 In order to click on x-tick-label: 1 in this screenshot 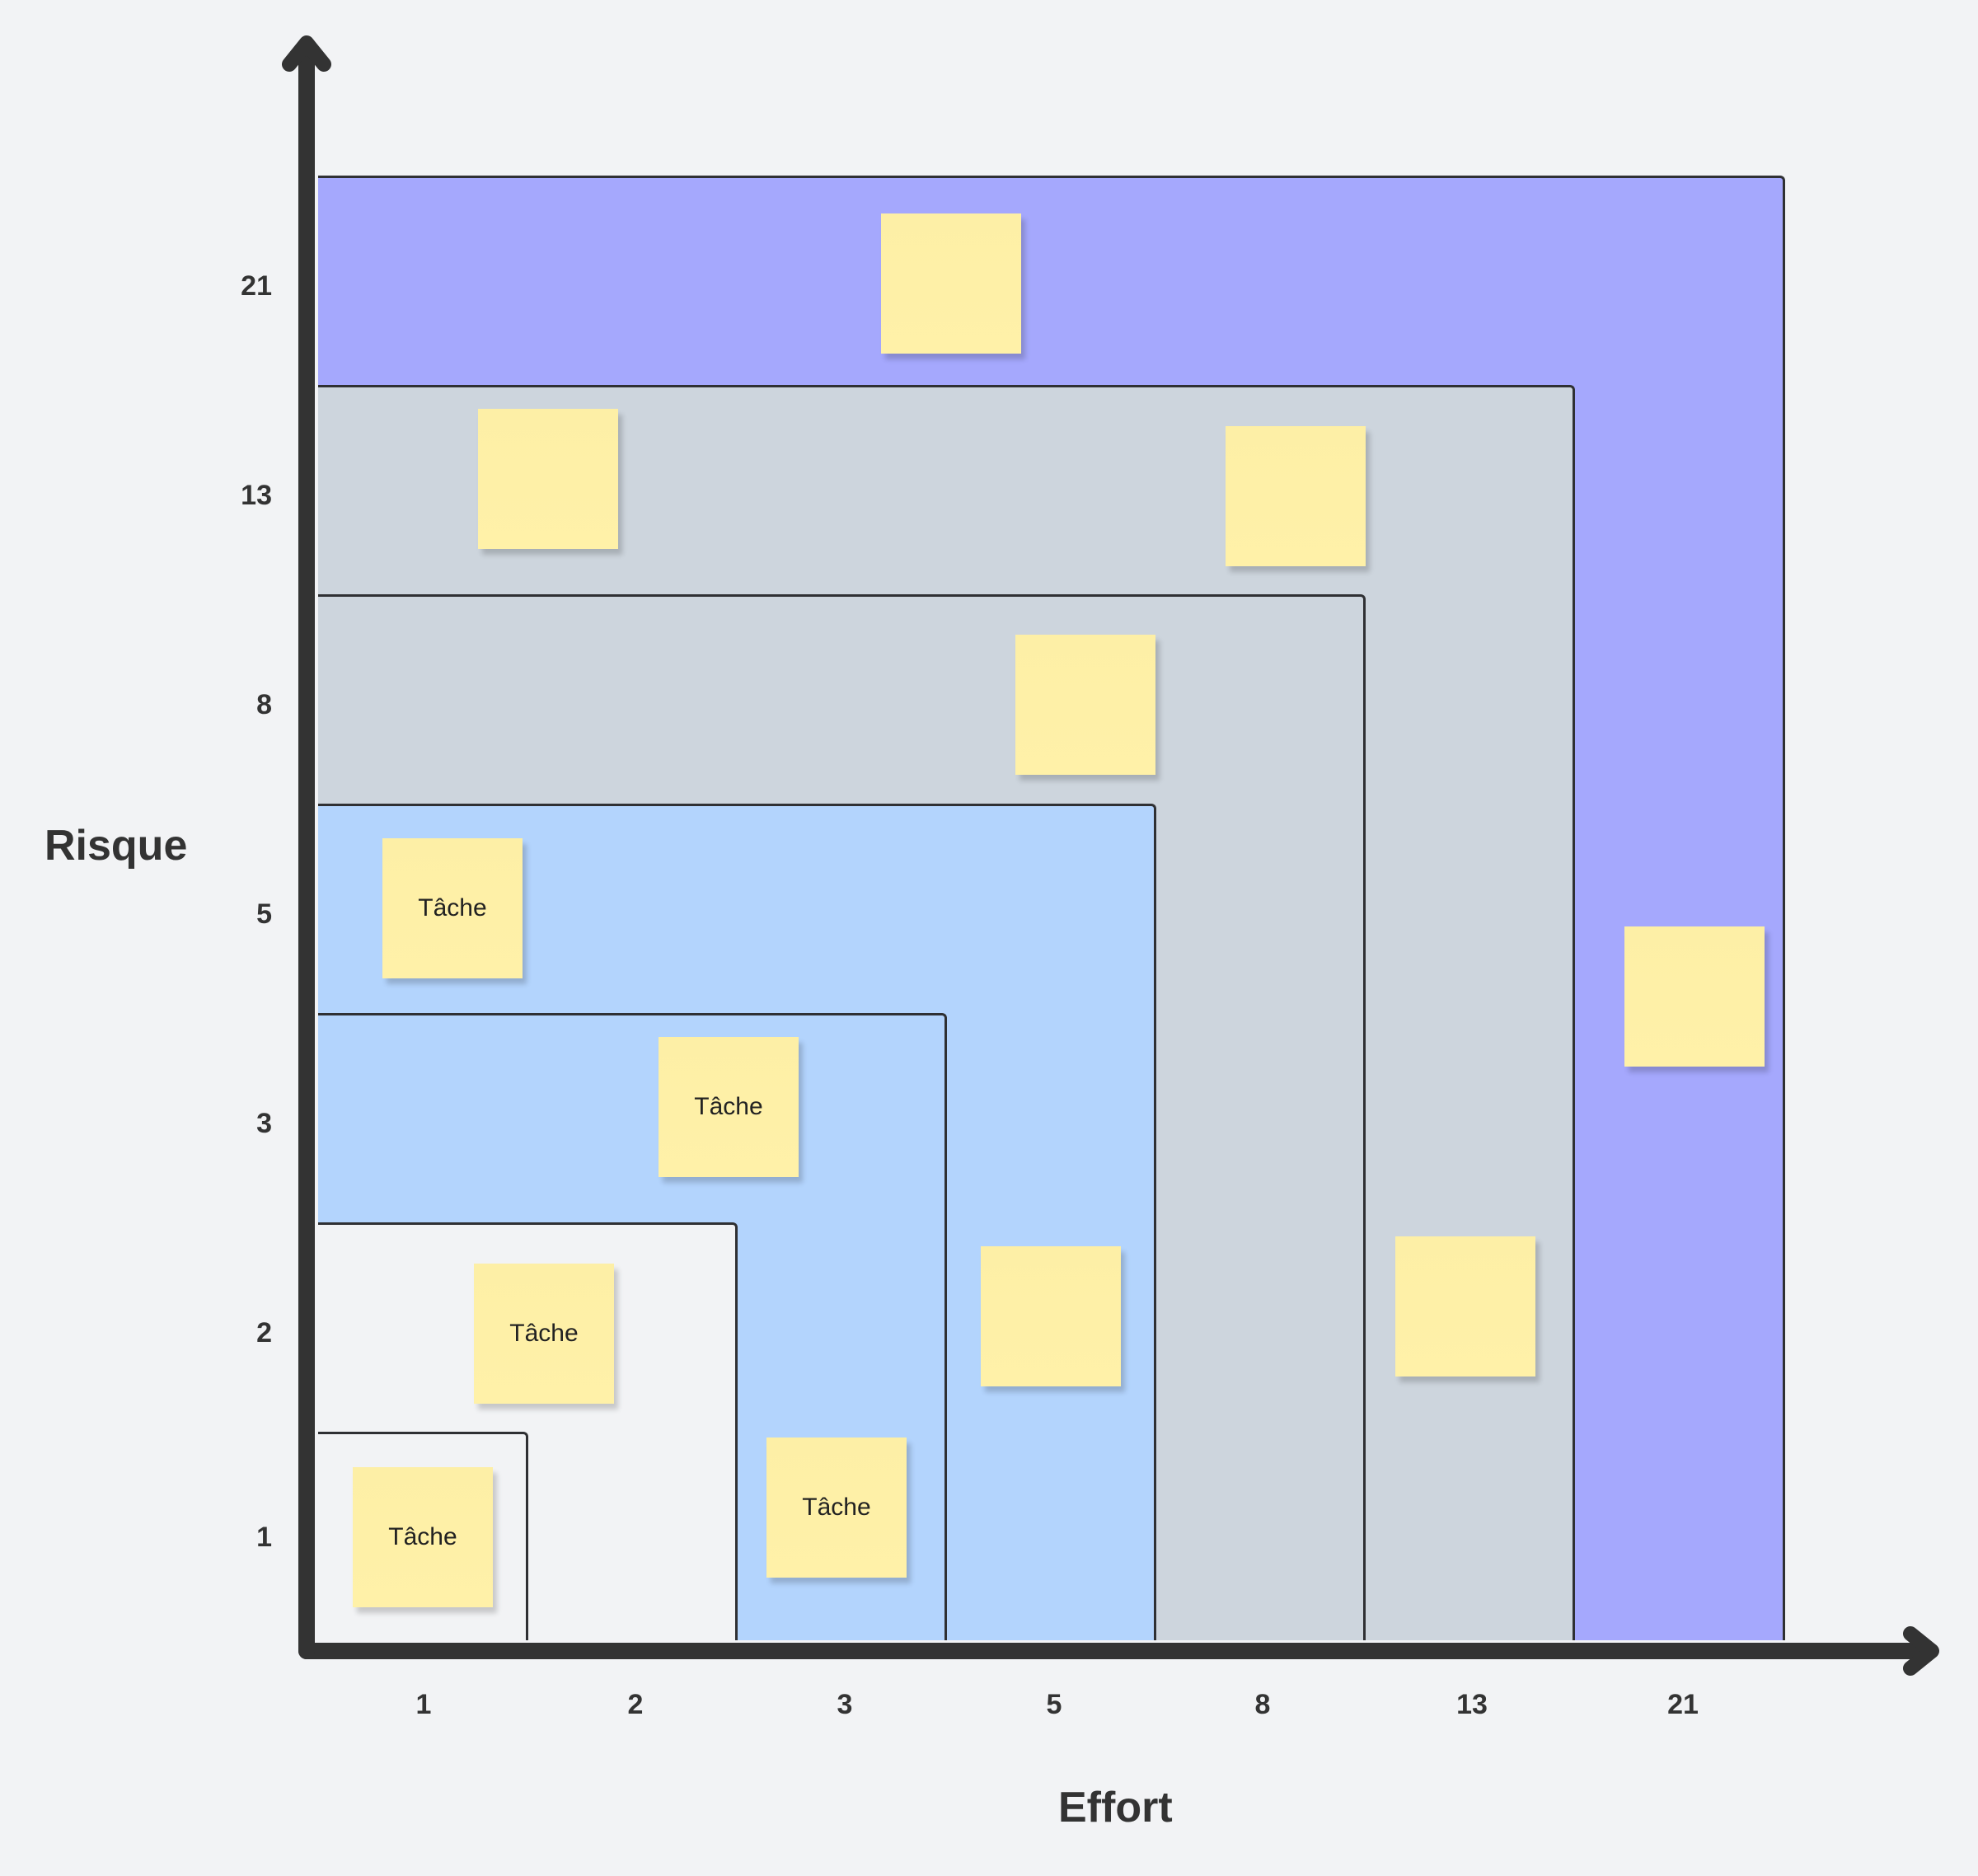, I will do `click(424, 1704)`.